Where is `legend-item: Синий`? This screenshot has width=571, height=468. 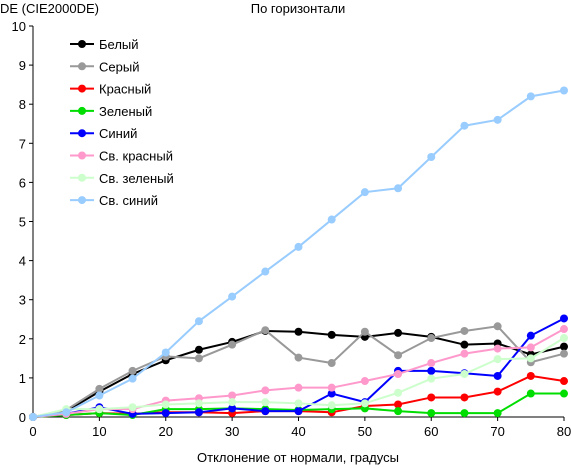
legend-item: Синий is located at coordinates (103, 133).